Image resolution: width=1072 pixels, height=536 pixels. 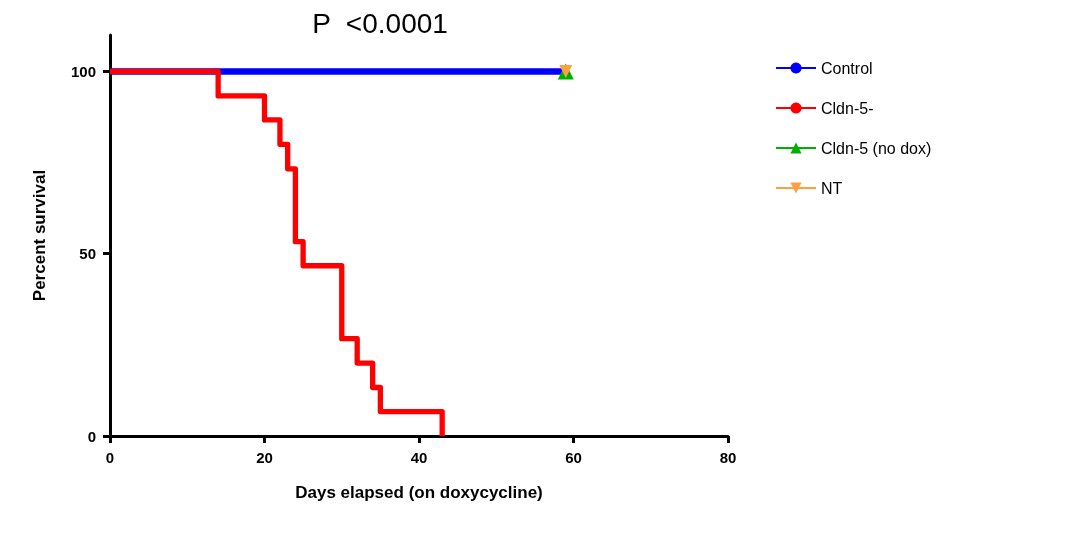 I want to click on x-tick-label: 0, so click(x=110, y=457).